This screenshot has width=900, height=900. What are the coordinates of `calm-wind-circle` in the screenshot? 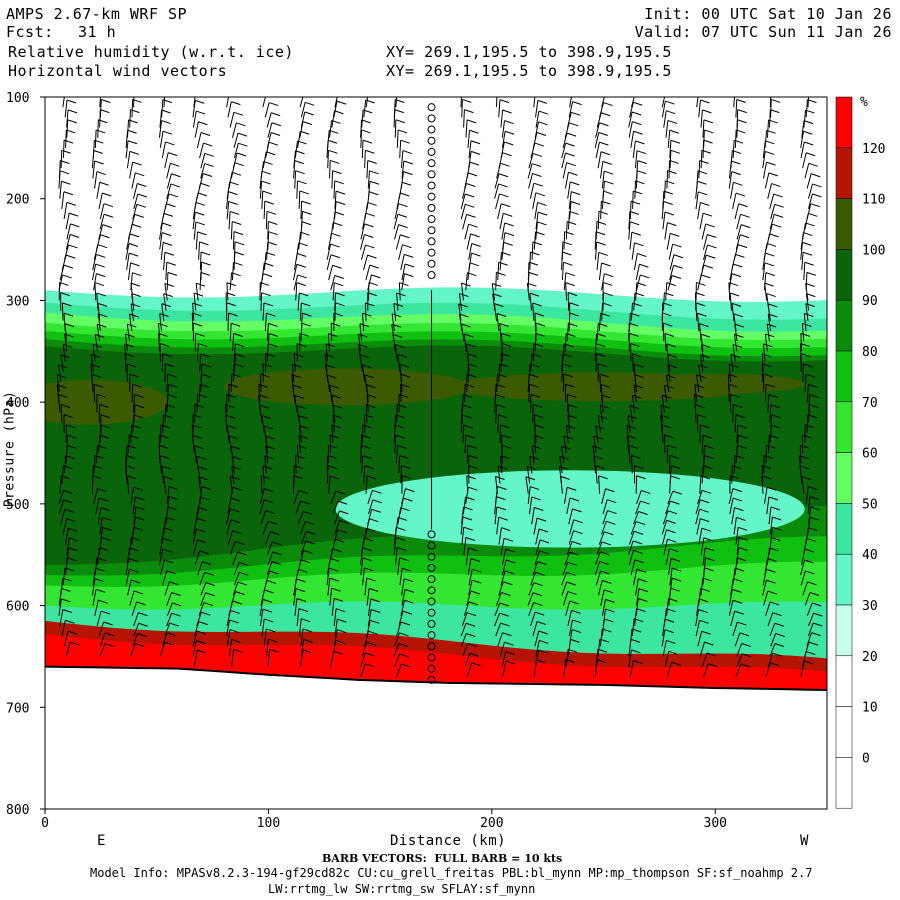 It's located at (431, 668).